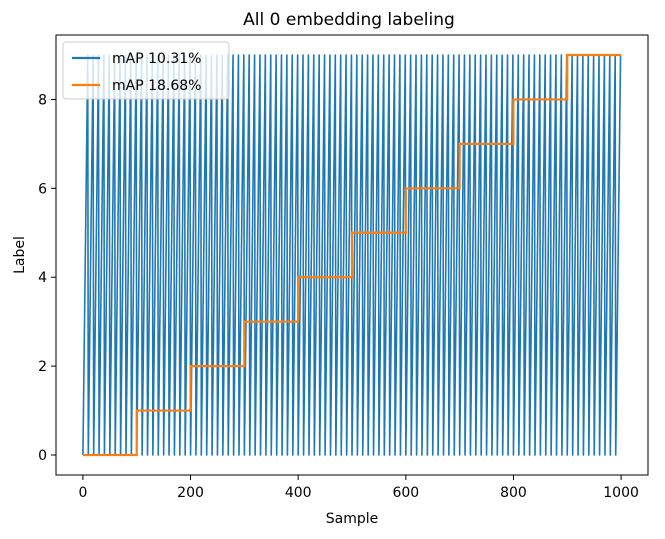 The width and height of the screenshot is (665, 539). What do you see at coordinates (42, 189) in the screenshot?
I see `y-tick-label: 6` at bounding box center [42, 189].